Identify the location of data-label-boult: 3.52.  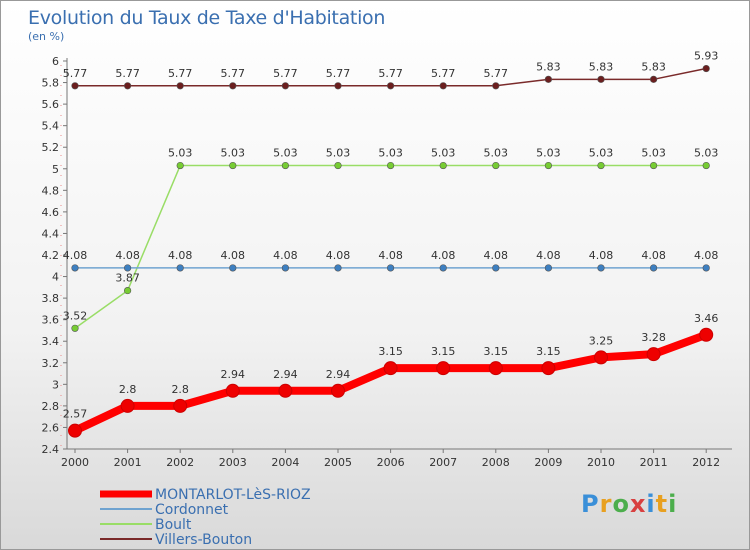
(75, 315).